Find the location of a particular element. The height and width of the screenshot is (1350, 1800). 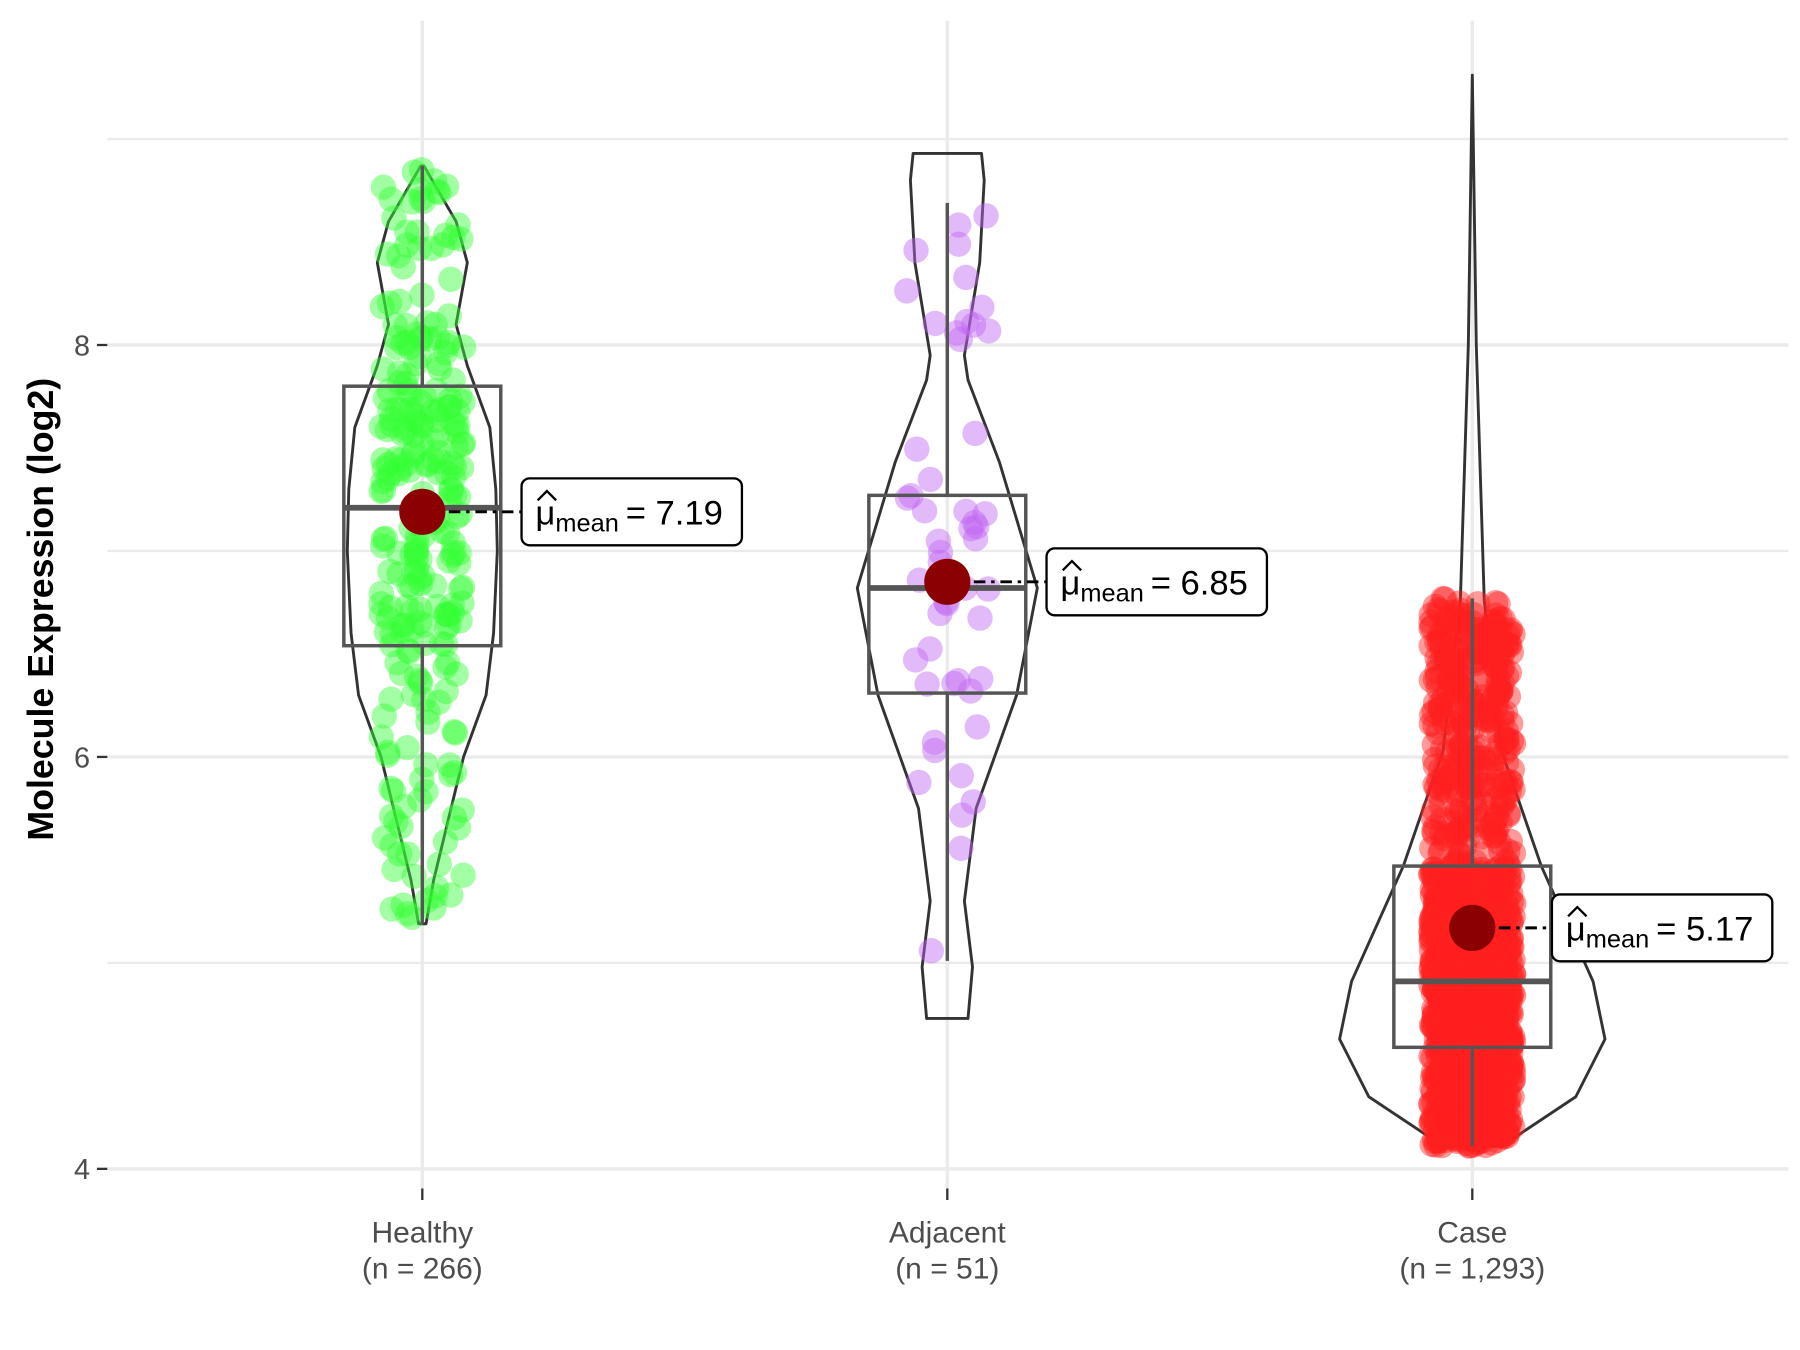

mean-point is located at coordinates (422, 511).